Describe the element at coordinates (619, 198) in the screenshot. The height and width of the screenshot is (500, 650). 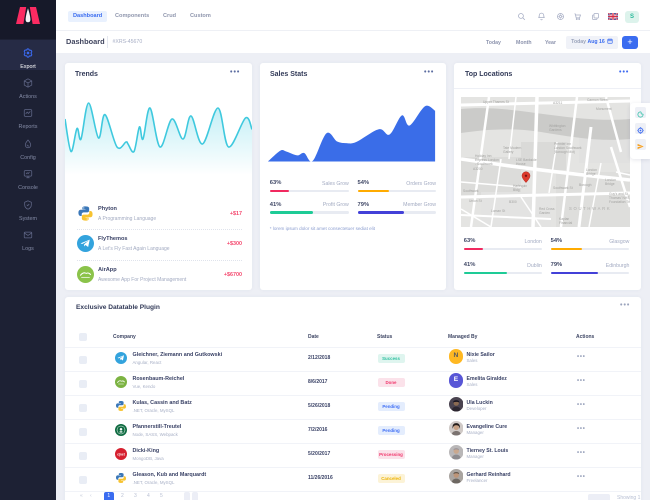
I see `svg-text: Thomas' NHS` at that location.